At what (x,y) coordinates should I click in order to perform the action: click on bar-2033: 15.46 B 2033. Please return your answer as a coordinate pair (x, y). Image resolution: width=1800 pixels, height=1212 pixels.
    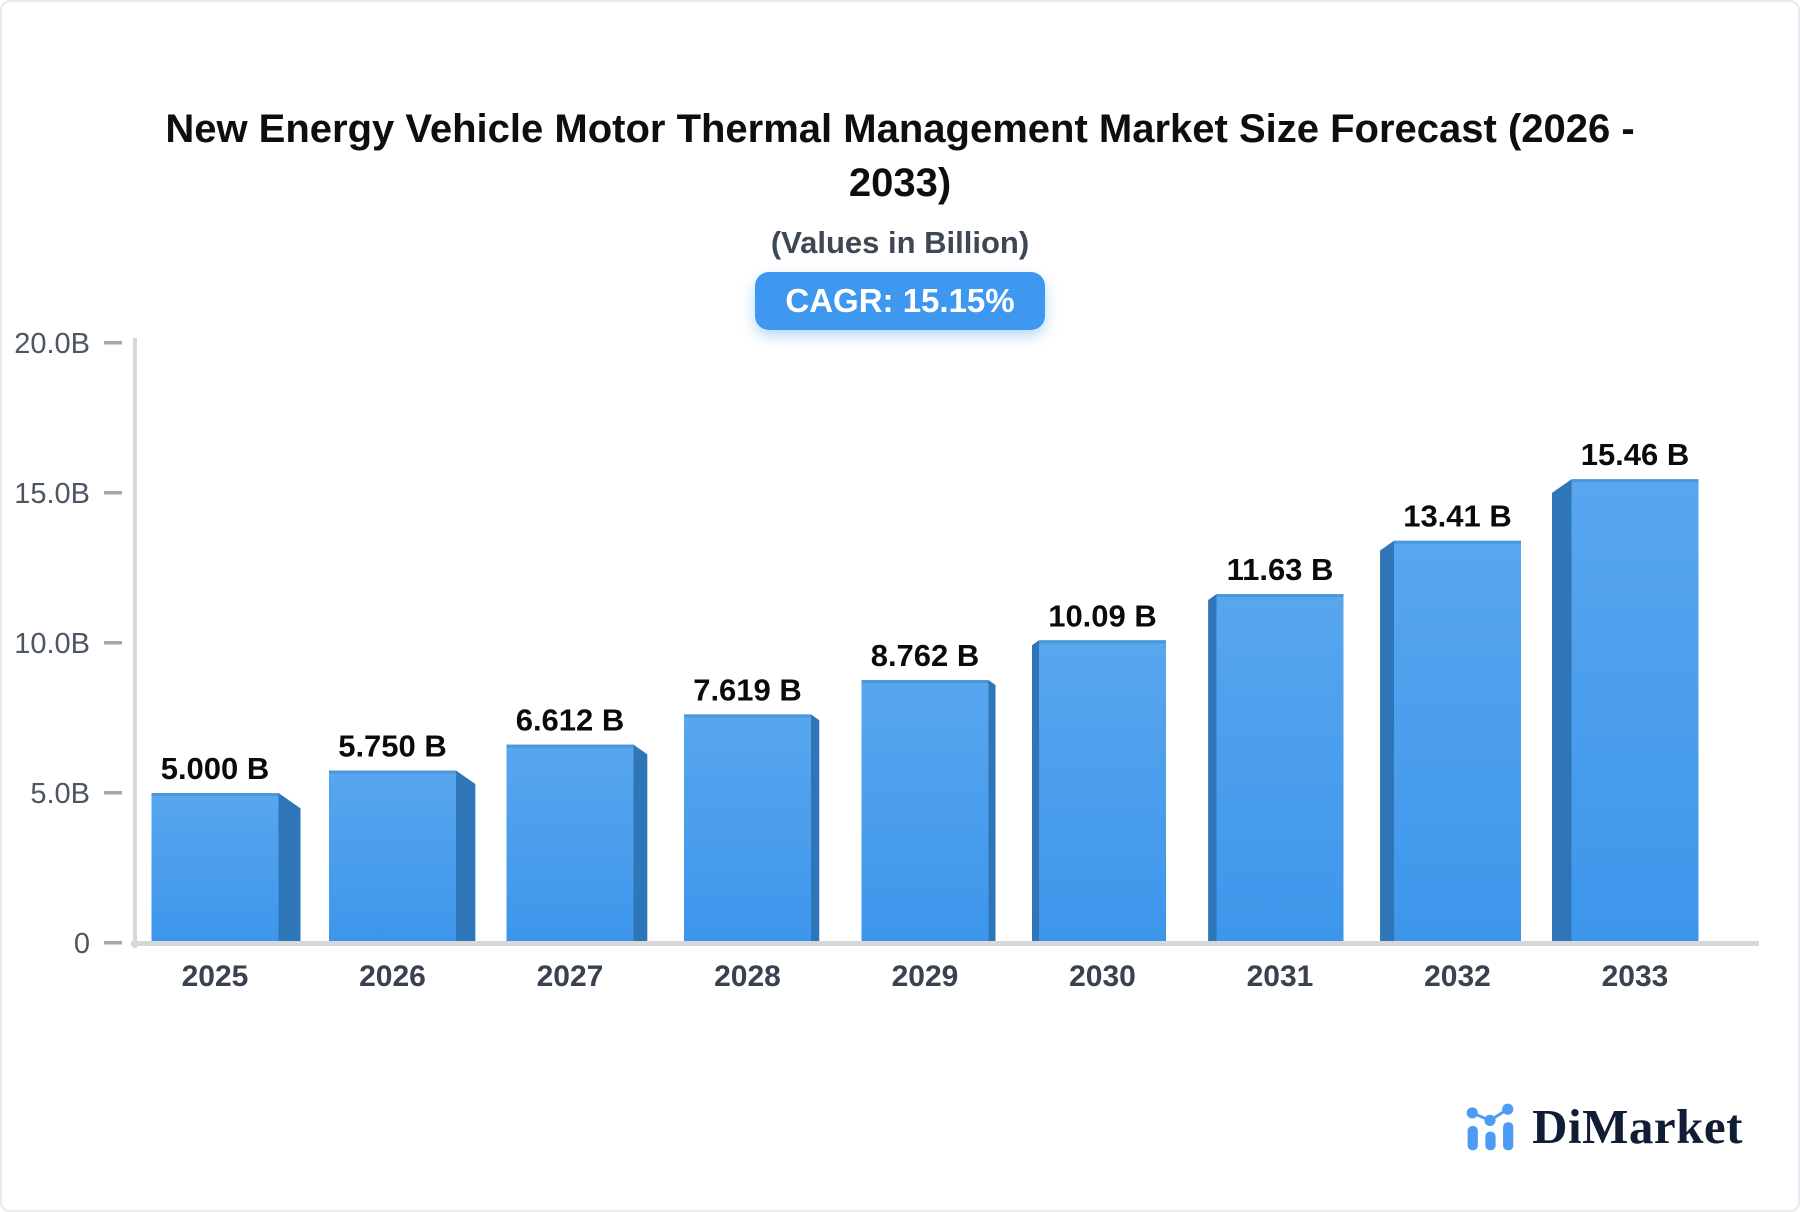
    Looking at the image, I should click on (1625, 715).